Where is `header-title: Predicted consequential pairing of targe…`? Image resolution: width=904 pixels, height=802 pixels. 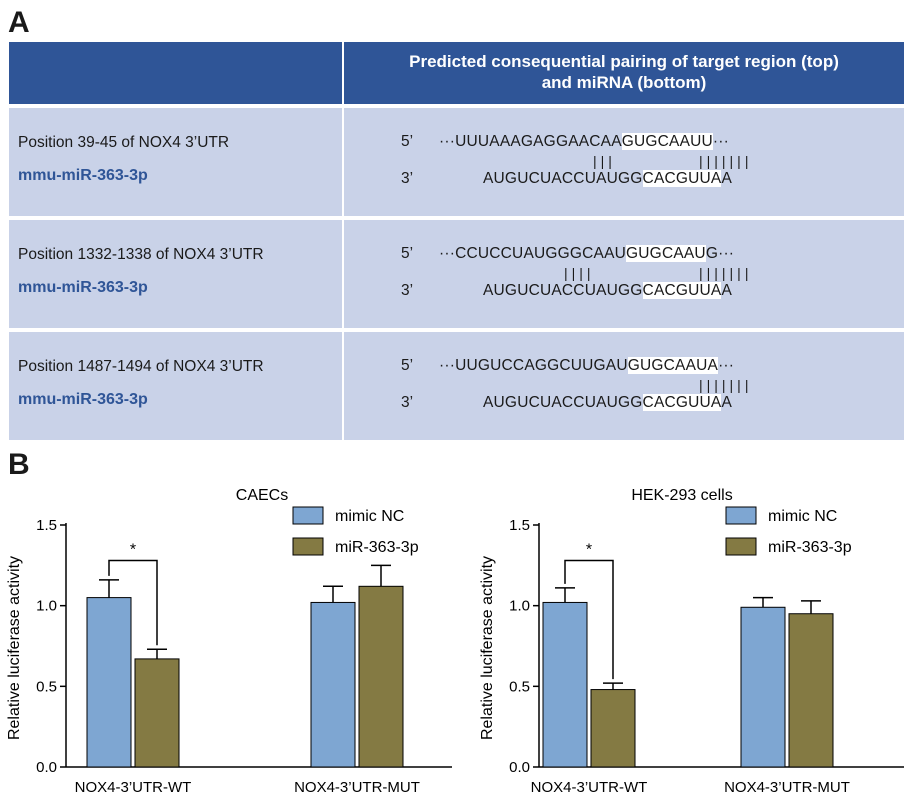 header-title: Predicted consequential pairing of targe… is located at coordinates (624, 73).